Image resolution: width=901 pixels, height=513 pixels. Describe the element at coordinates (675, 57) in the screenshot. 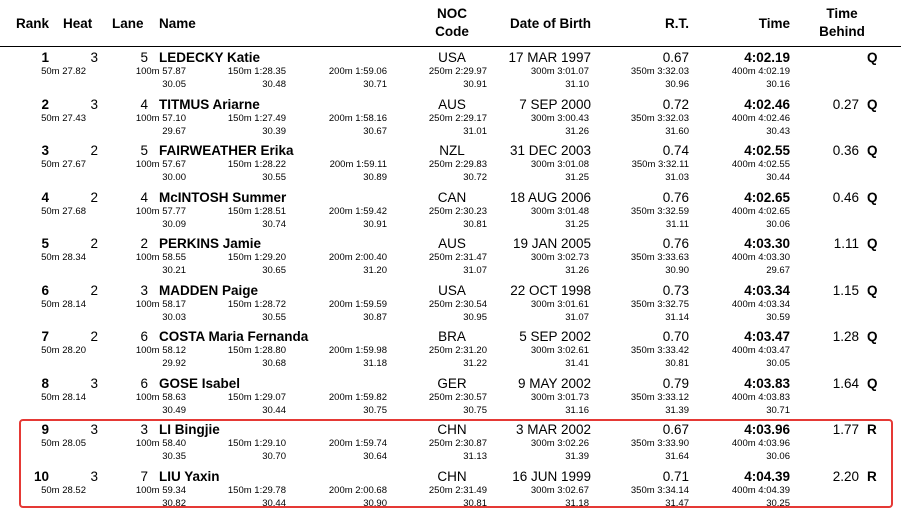

I see `reaction-time: 0.67` at that location.